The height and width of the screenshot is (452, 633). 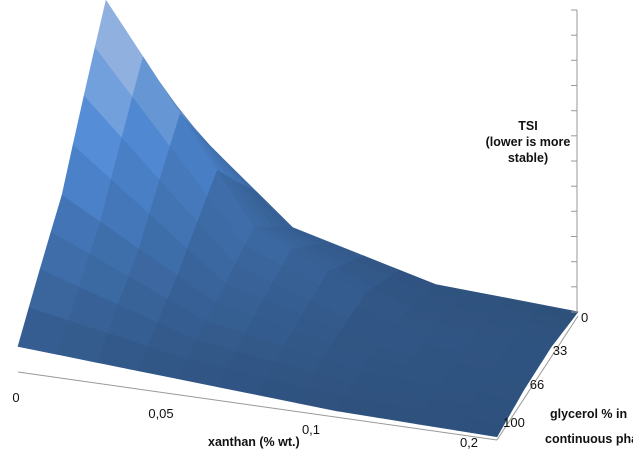 What do you see at coordinates (480, 427) in the screenshot?
I see `surface-facet` at bounding box center [480, 427].